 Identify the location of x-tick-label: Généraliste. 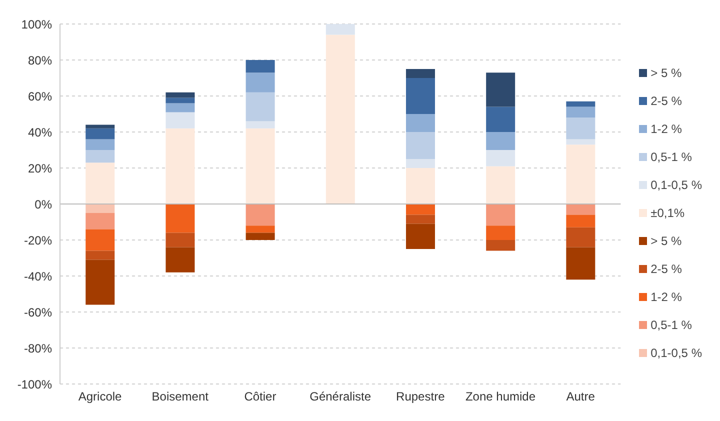
(341, 397).